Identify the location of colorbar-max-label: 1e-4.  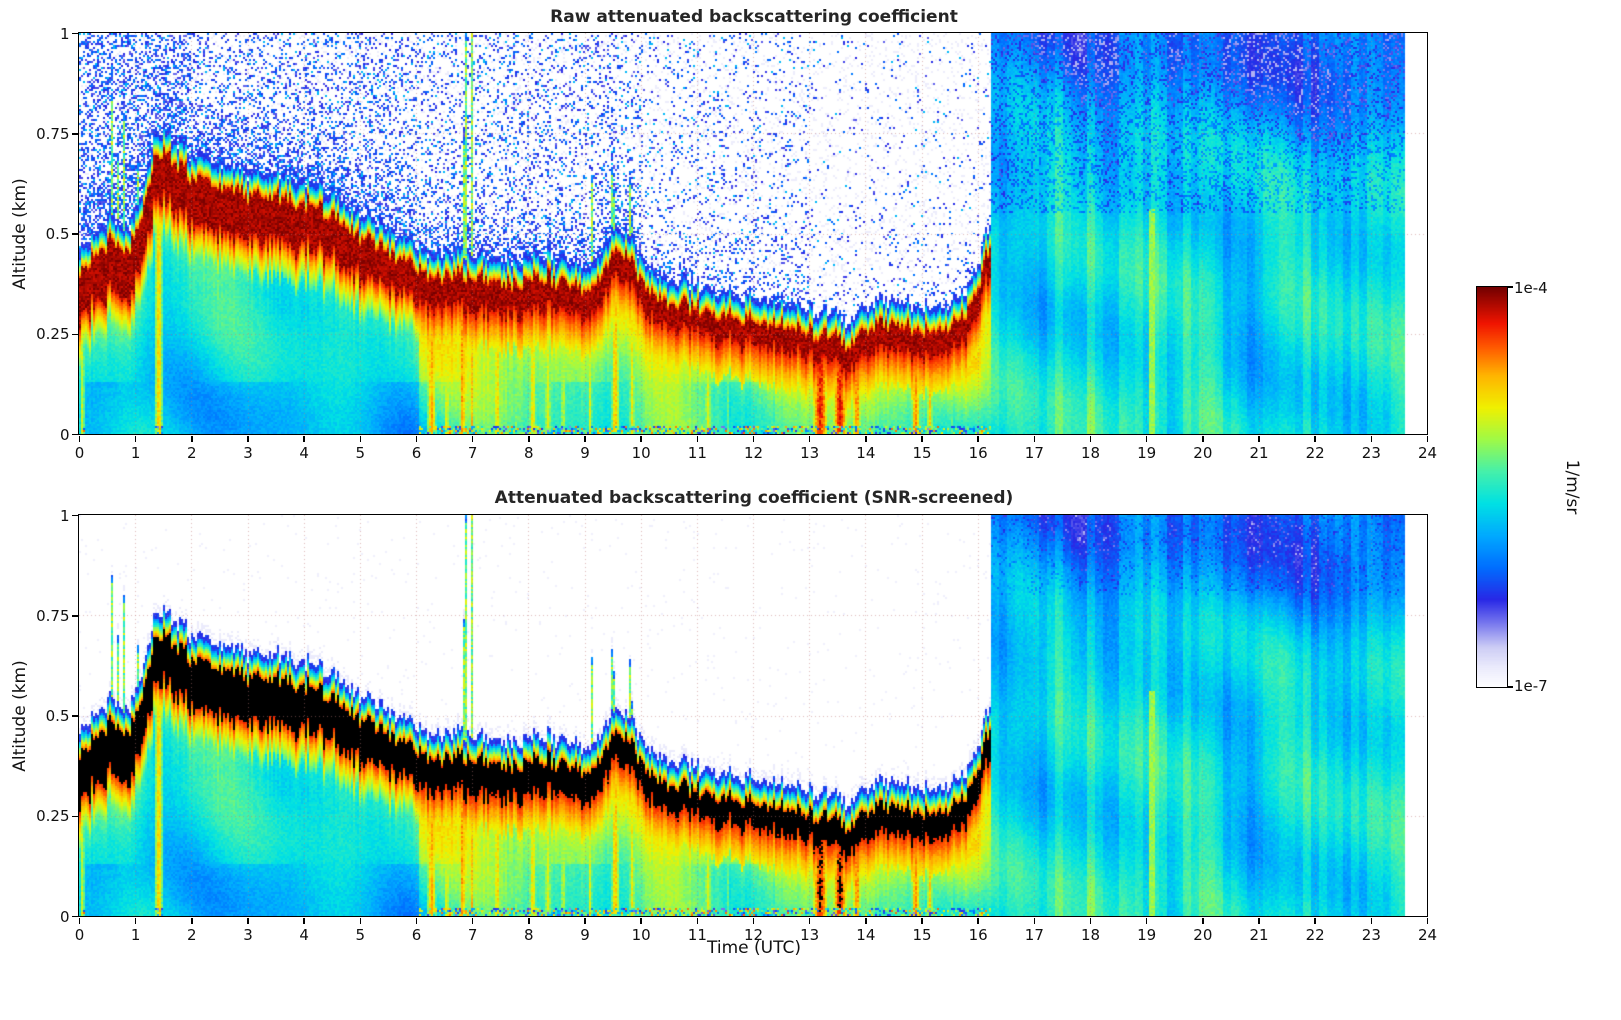
(1531, 288).